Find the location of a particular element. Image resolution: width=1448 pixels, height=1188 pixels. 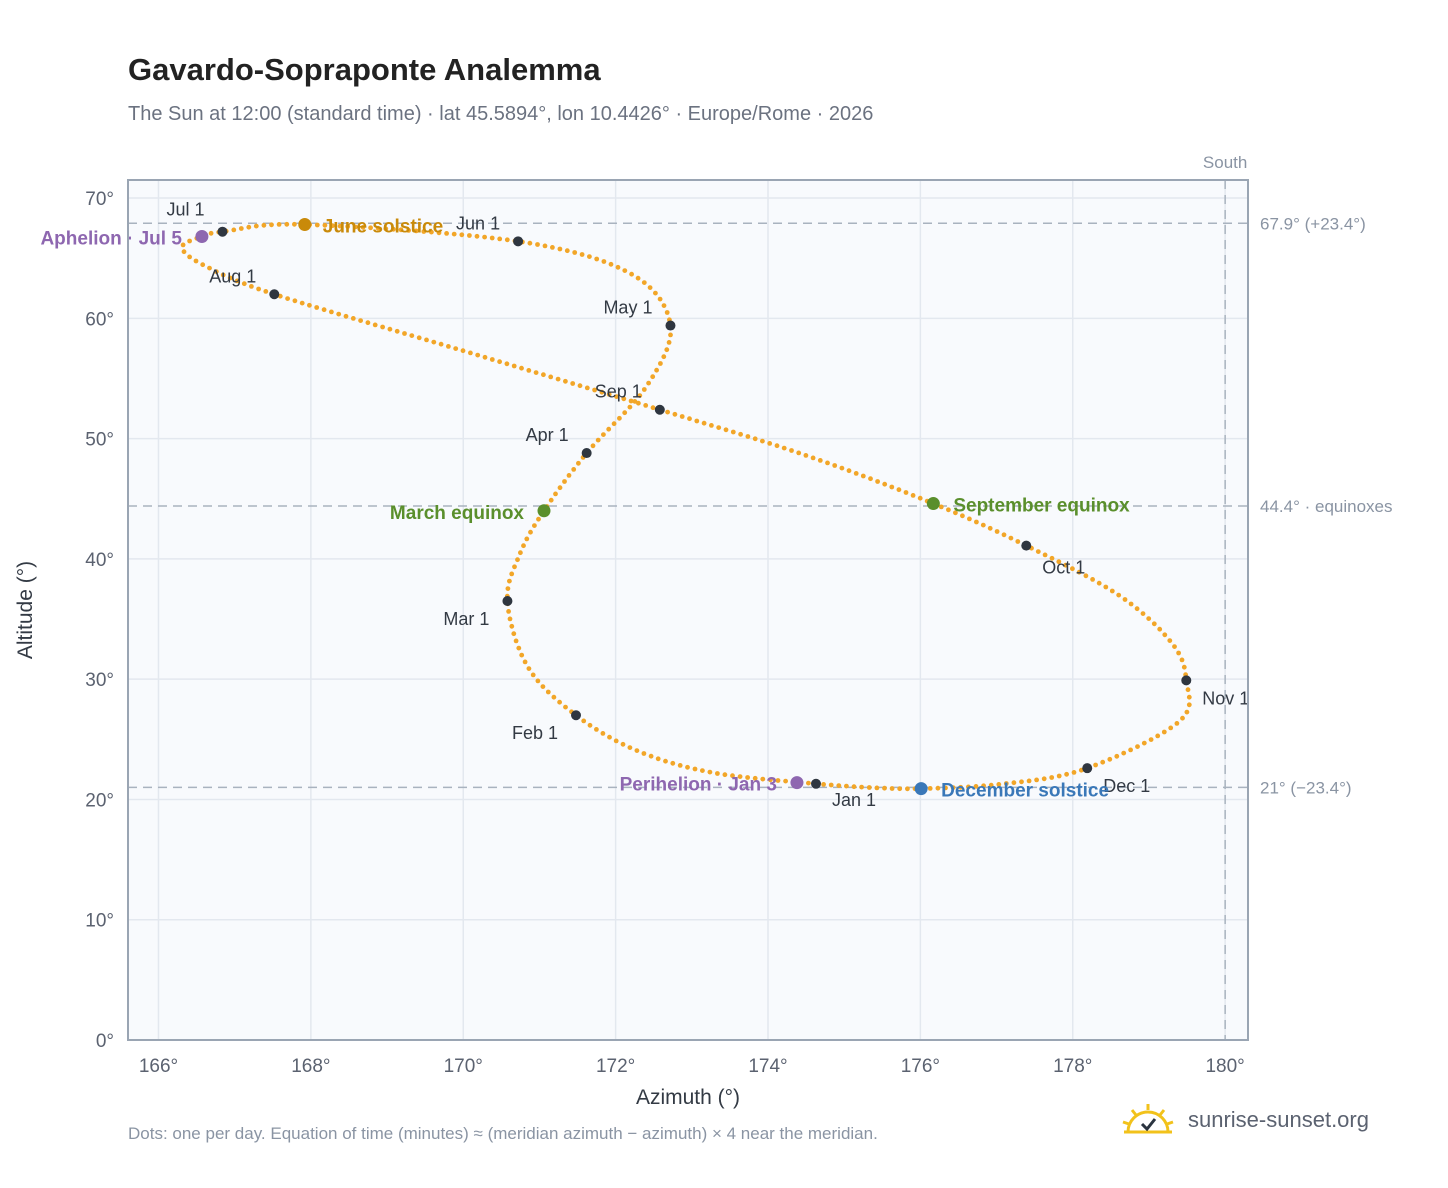

x-tick-label: 178° is located at coordinates (1072, 1066).